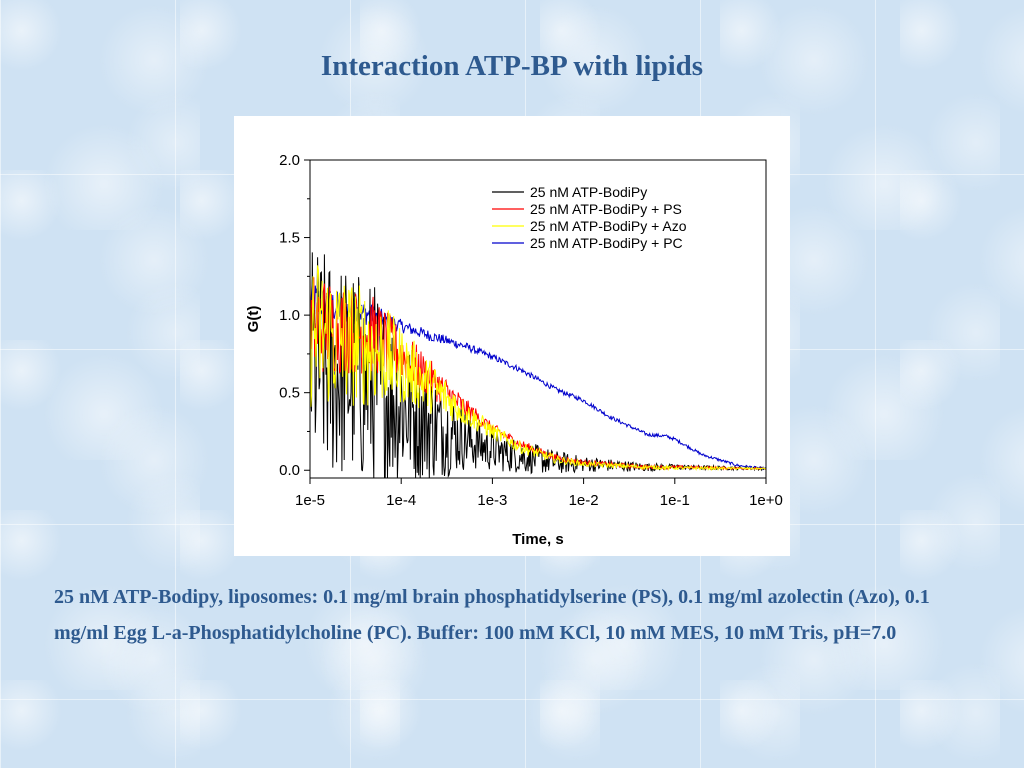 The height and width of the screenshot is (768, 1024). I want to click on x-axis-title: Time, s, so click(537, 539).